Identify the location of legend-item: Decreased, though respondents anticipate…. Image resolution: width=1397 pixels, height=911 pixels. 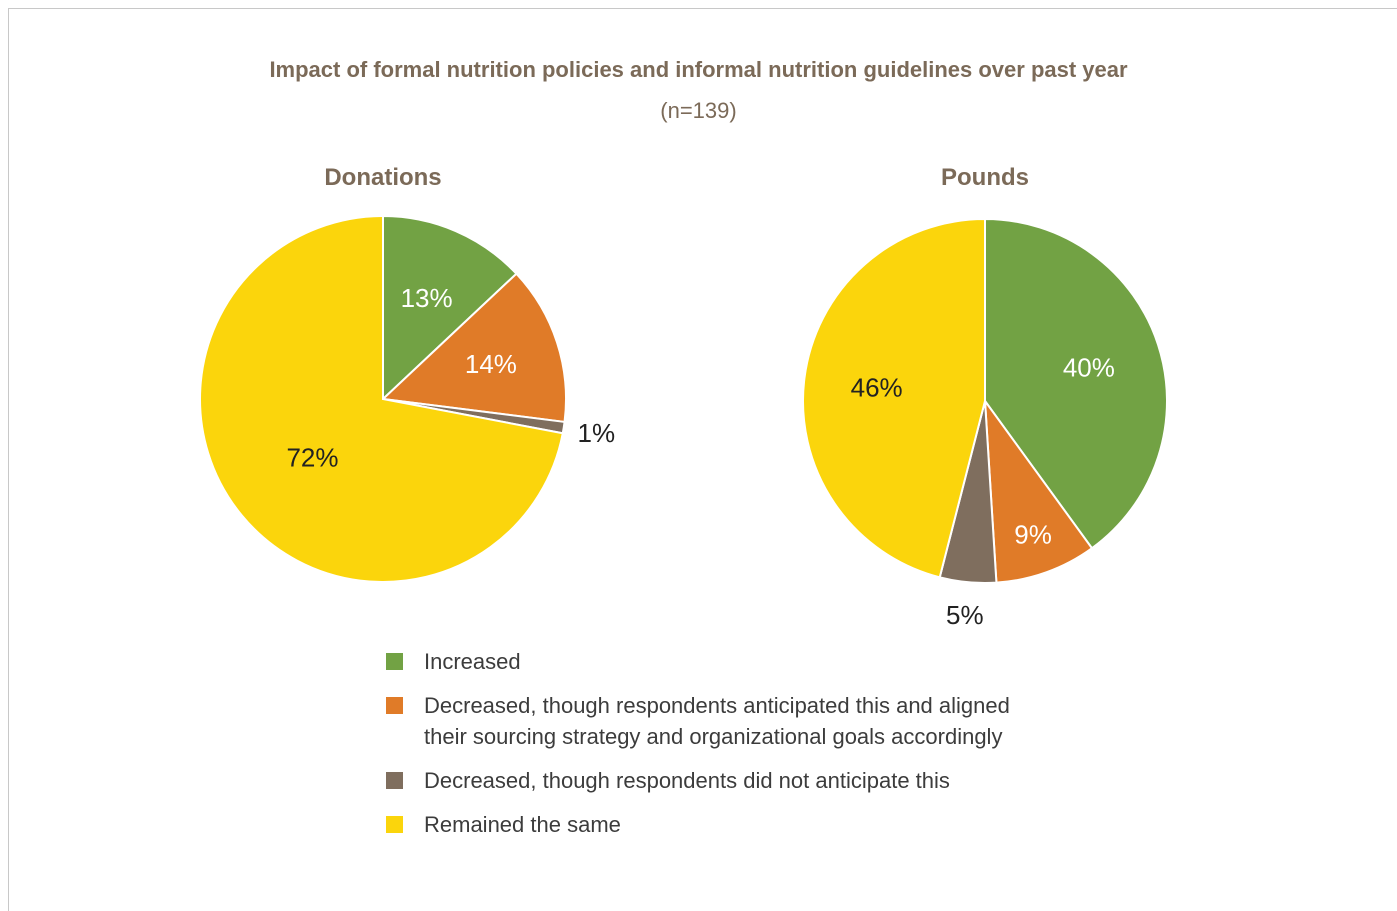
(716, 721).